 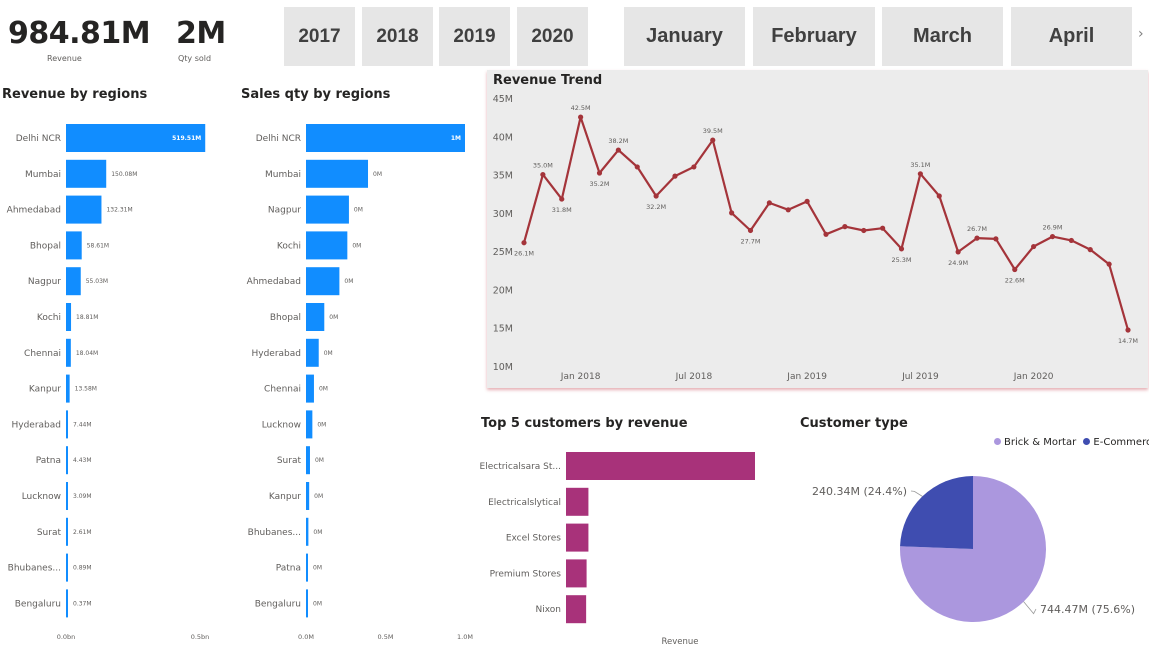 What do you see at coordinates (284, 211) in the screenshot?
I see `sales-qty-category-label: Nagpur` at bounding box center [284, 211].